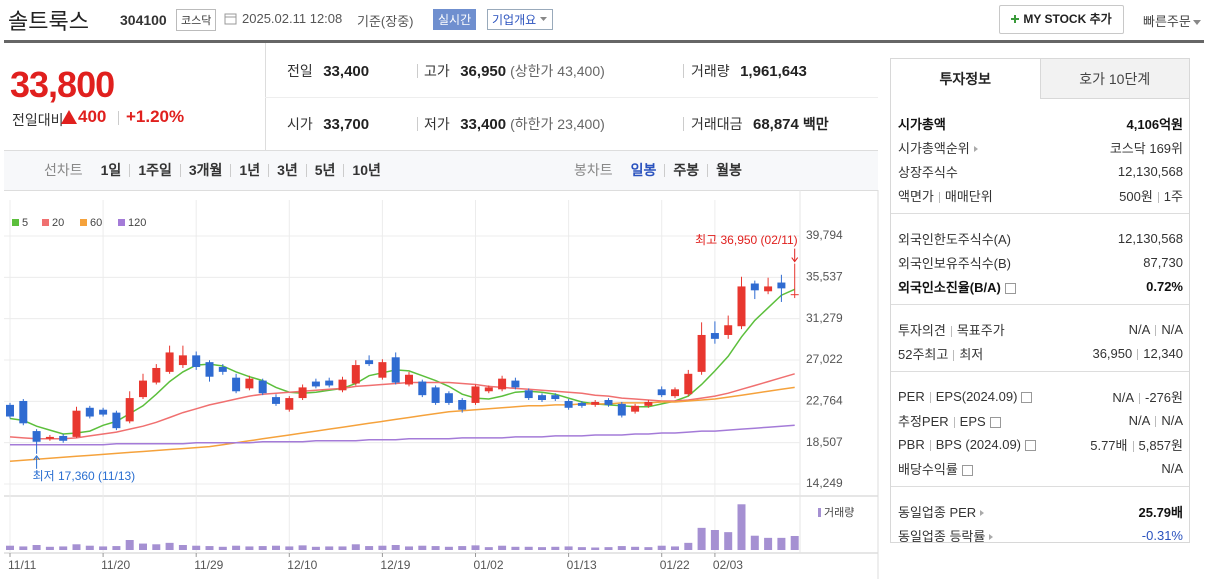  I want to click on info-label-part: EPS(2024.09), so click(976, 396).